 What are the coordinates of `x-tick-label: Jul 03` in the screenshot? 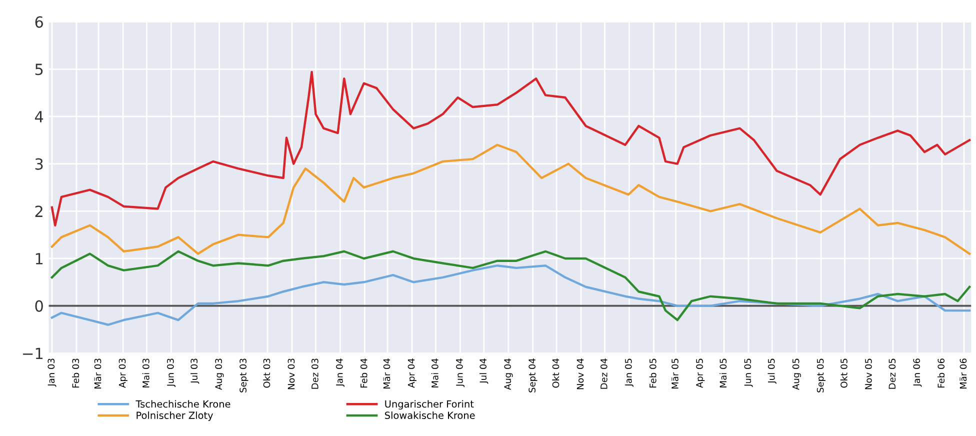 It's located at (195, 371).